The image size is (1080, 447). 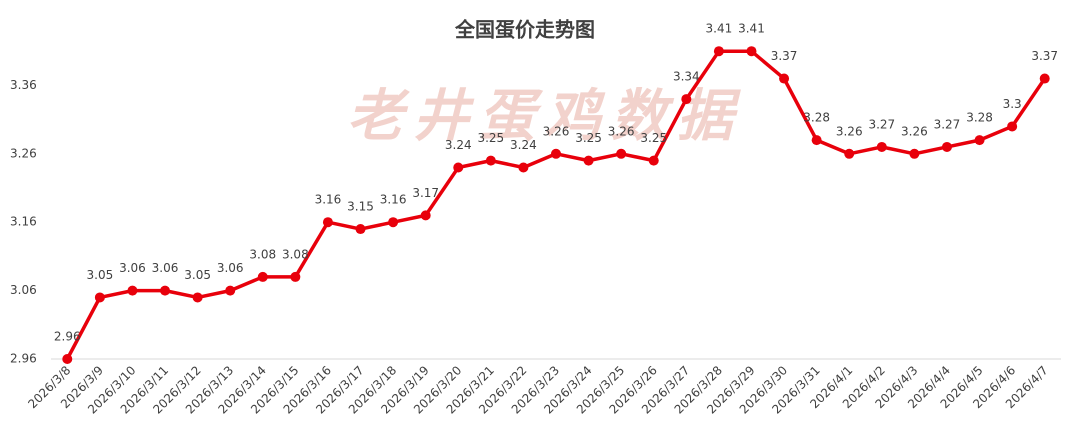 I want to click on value-label: 3.34, so click(x=686, y=77).